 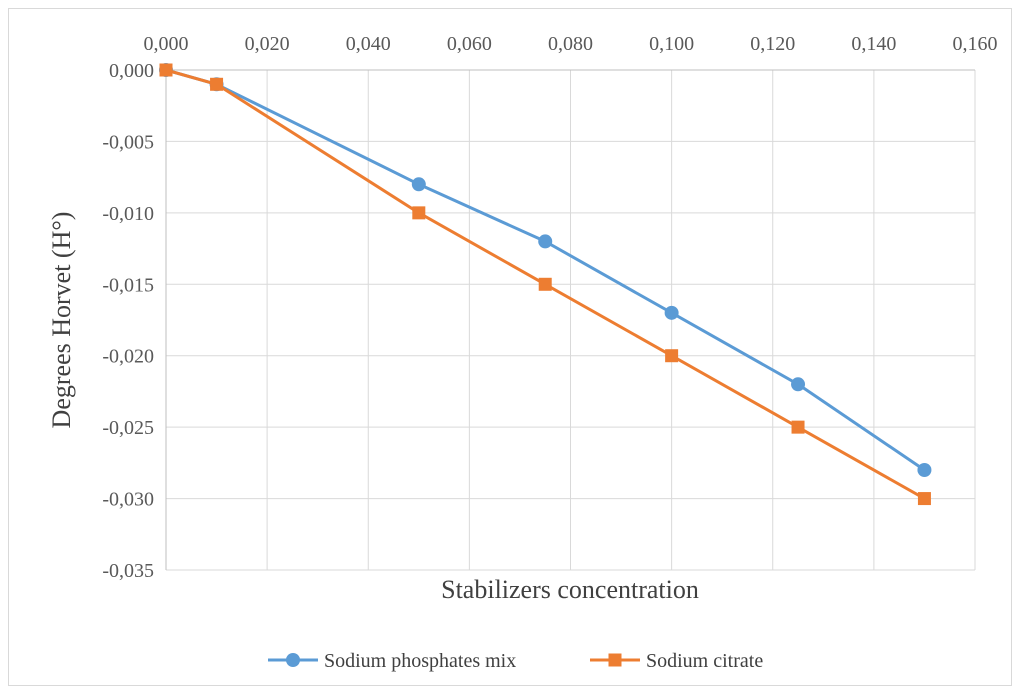 I want to click on x-tick-label: 0,160, so click(x=975, y=44).